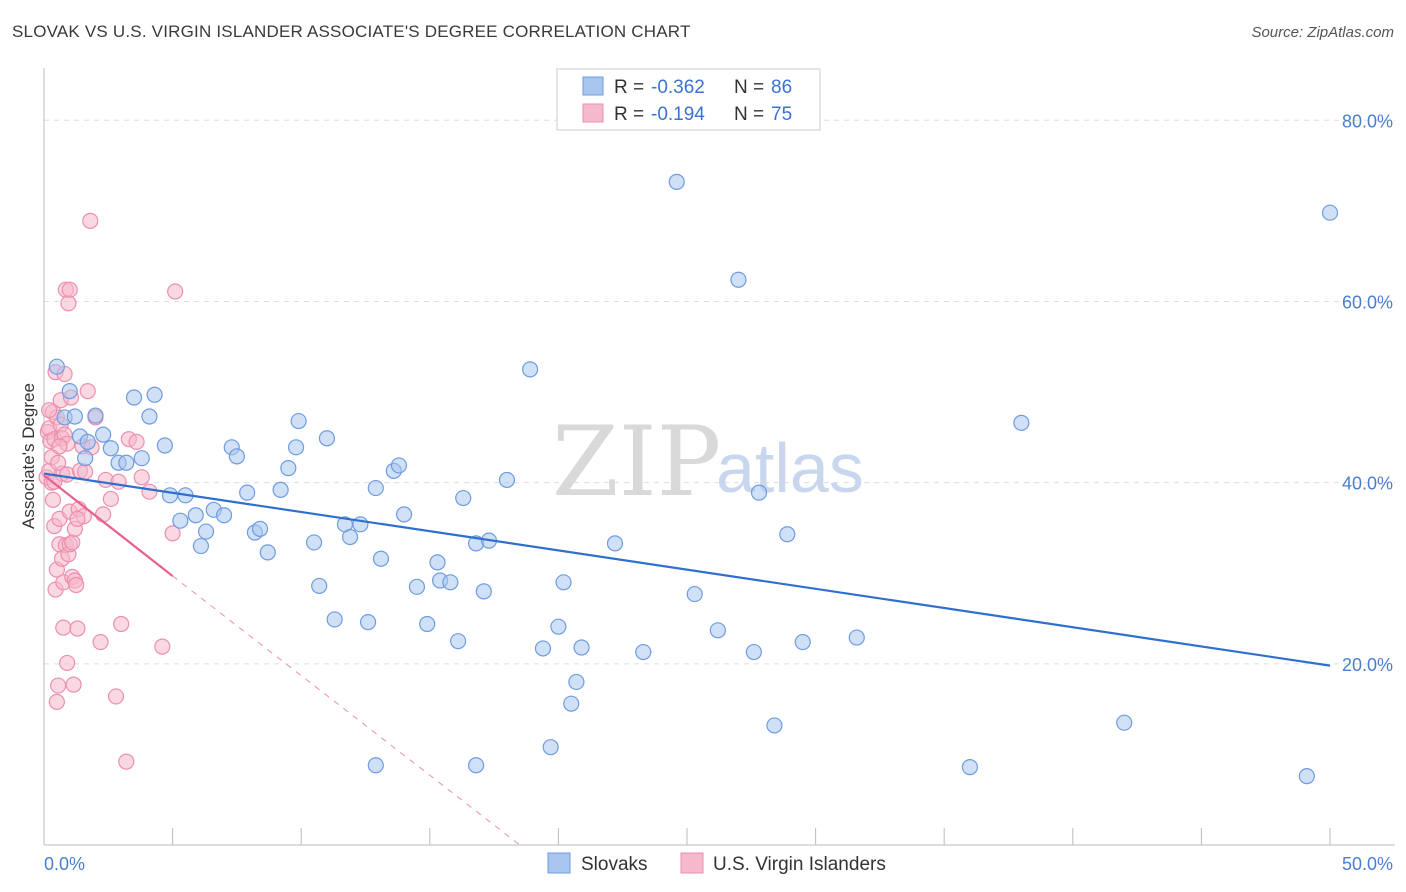 This screenshot has width=1406, height=892. What do you see at coordinates (1322, 32) in the screenshot?
I see `source-label: Source: ZipAtlas.com` at bounding box center [1322, 32].